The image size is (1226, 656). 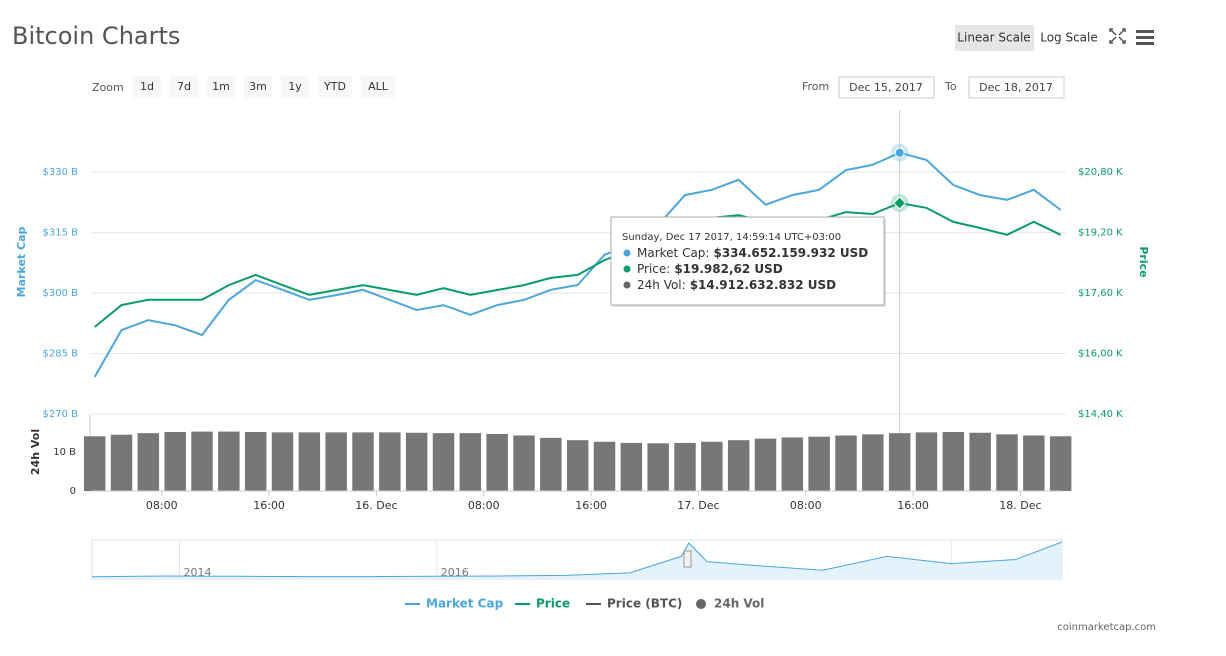 I want to click on zoom-button-label: 3m, so click(x=258, y=86).